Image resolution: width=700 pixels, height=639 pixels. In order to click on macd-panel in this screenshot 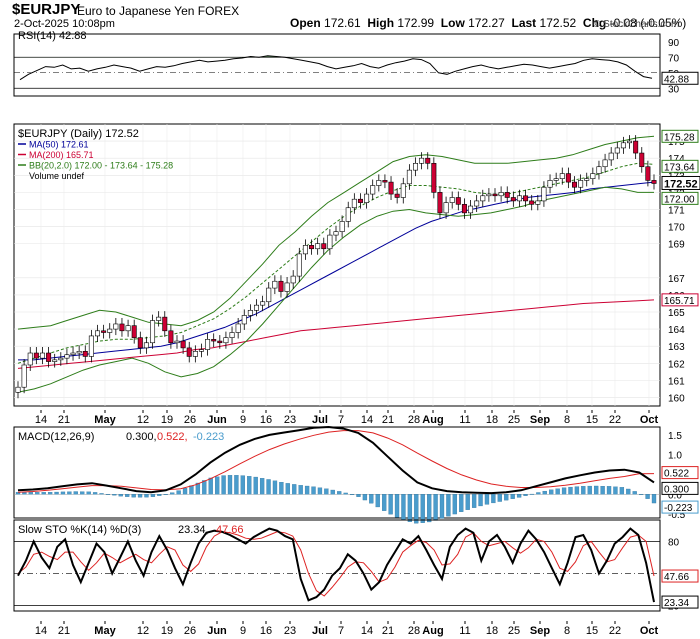, I will do `click(337, 472)`.